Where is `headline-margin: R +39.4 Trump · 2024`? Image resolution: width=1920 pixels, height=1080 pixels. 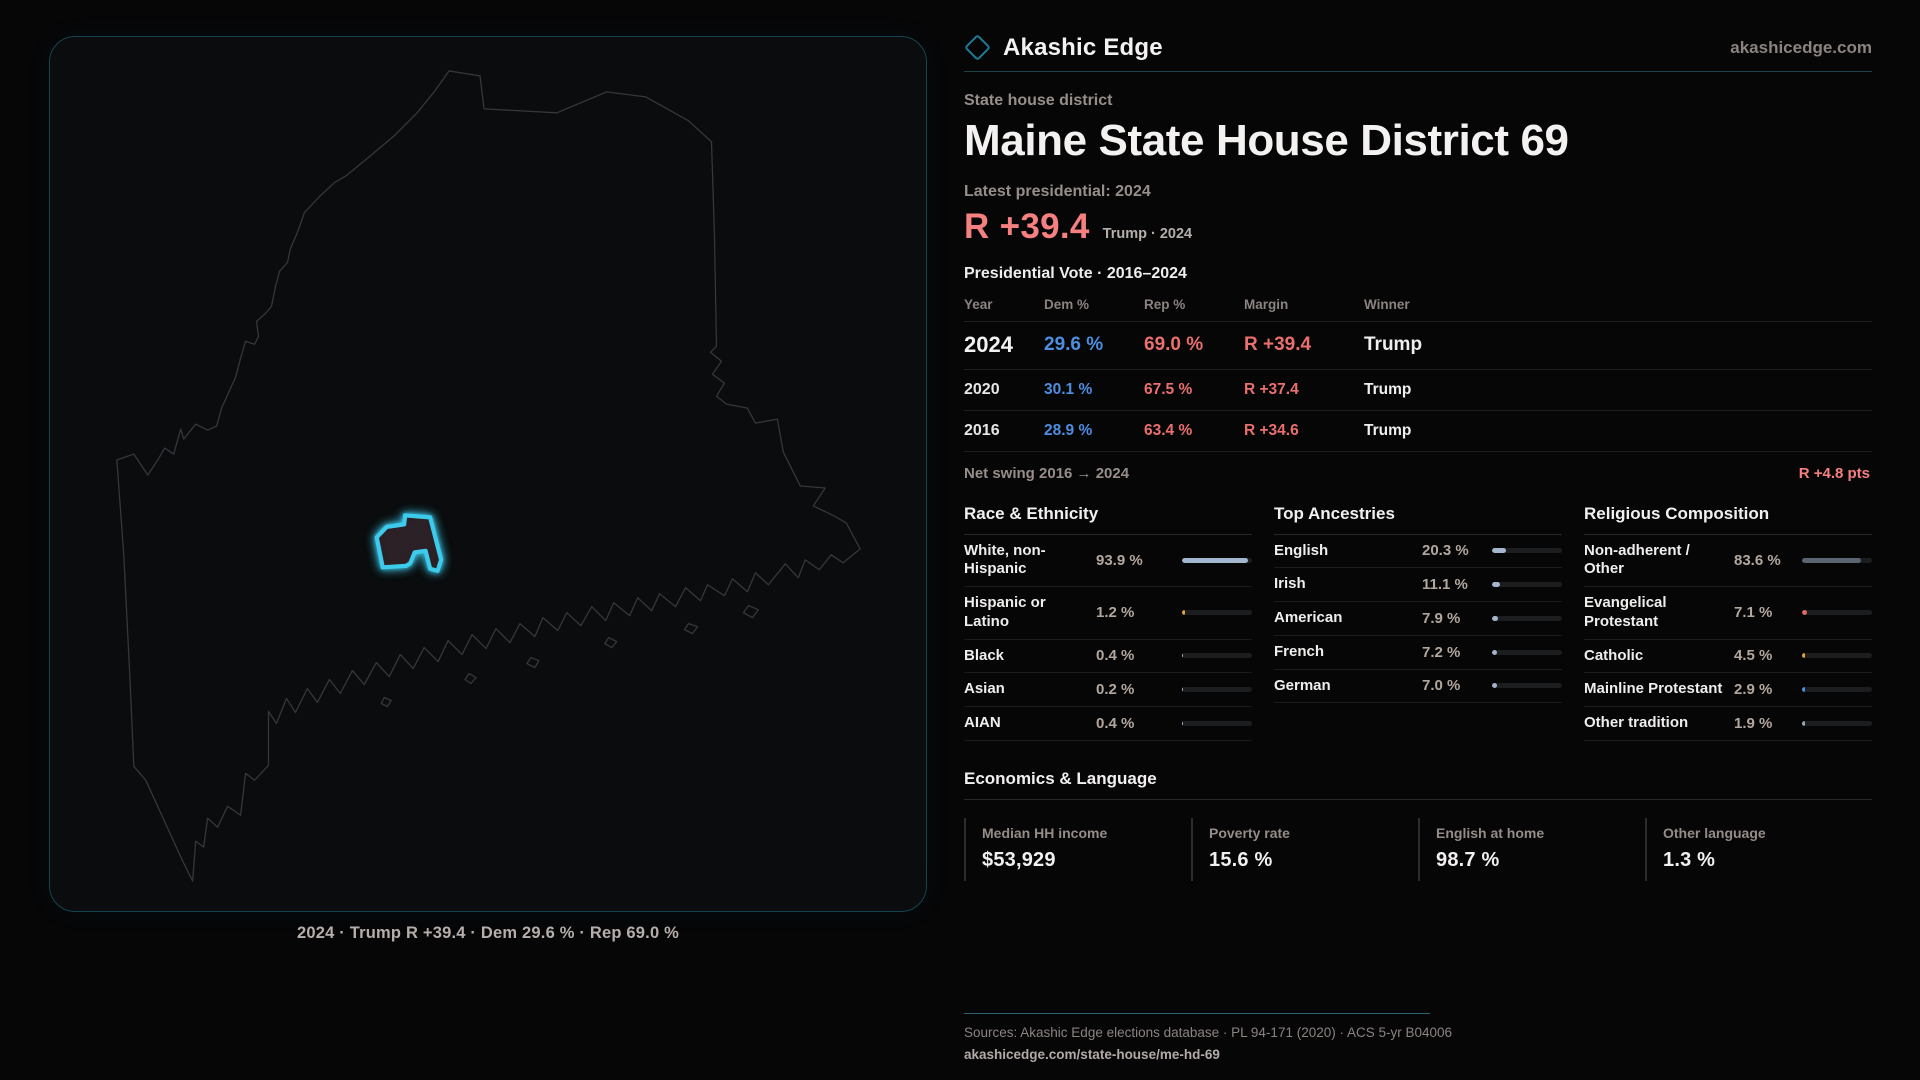
headline-margin: R +39.4 Trump · 2024 is located at coordinates (1418, 227).